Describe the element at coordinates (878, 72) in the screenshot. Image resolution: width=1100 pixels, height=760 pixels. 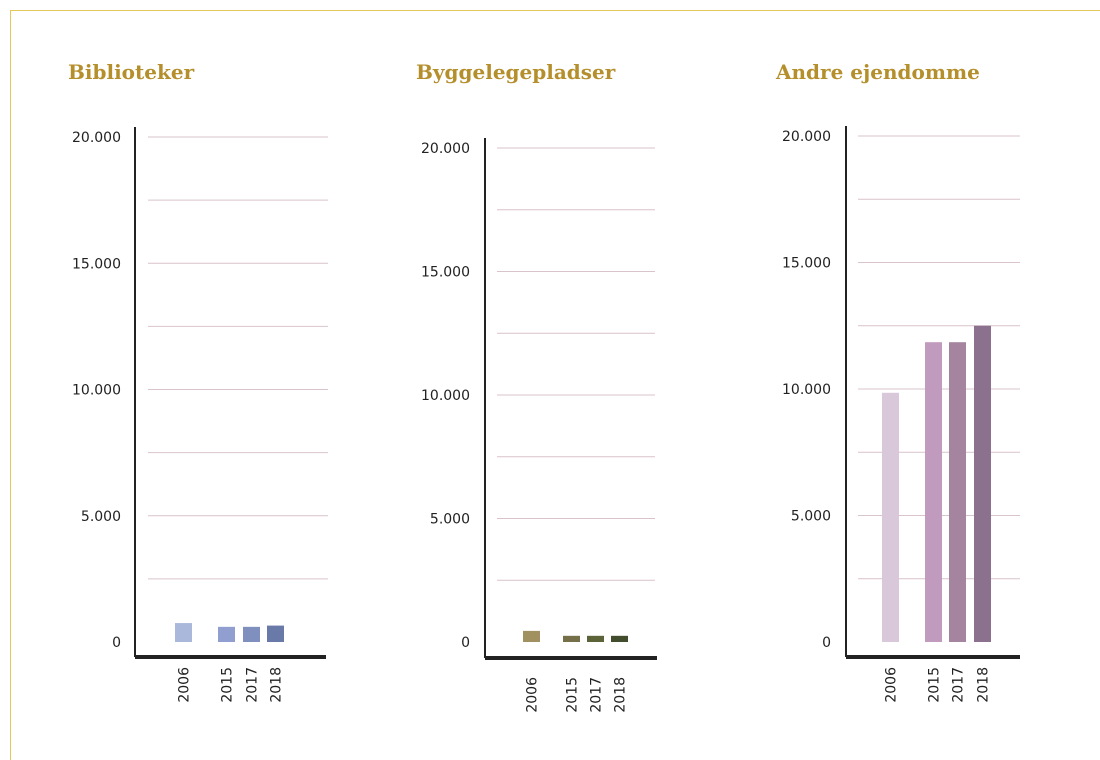
I see `chart-title: Andre ejendomme` at that location.